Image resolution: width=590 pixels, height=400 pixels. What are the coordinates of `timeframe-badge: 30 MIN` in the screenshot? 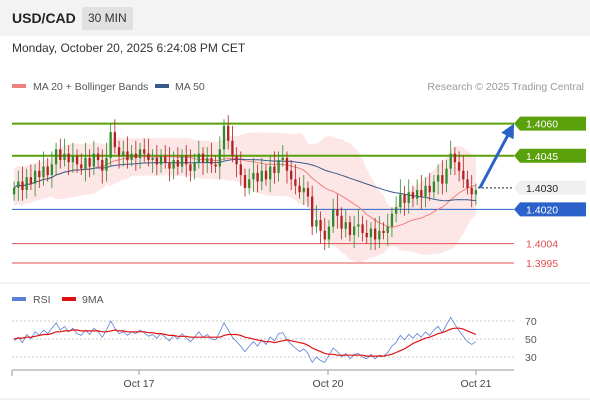 It's located at (107, 18).